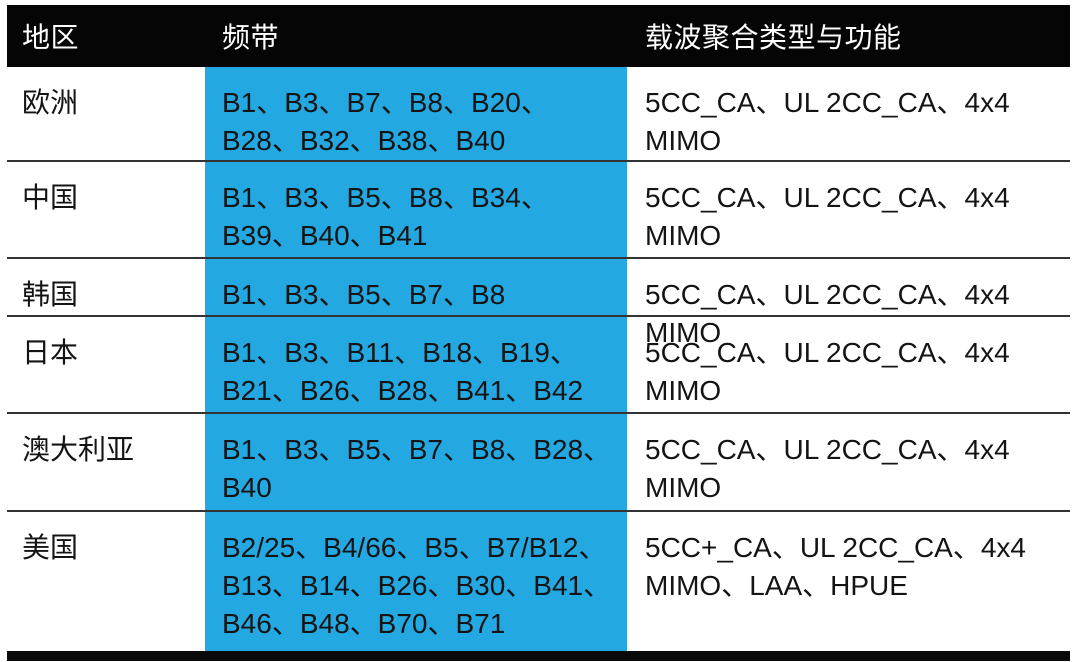 This screenshot has width=1080, height=662. What do you see at coordinates (416, 462) in the screenshot?
I see `bands-cell: B1、B3、B5、B7、B8、B28、 B40` at bounding box center [416, 462].